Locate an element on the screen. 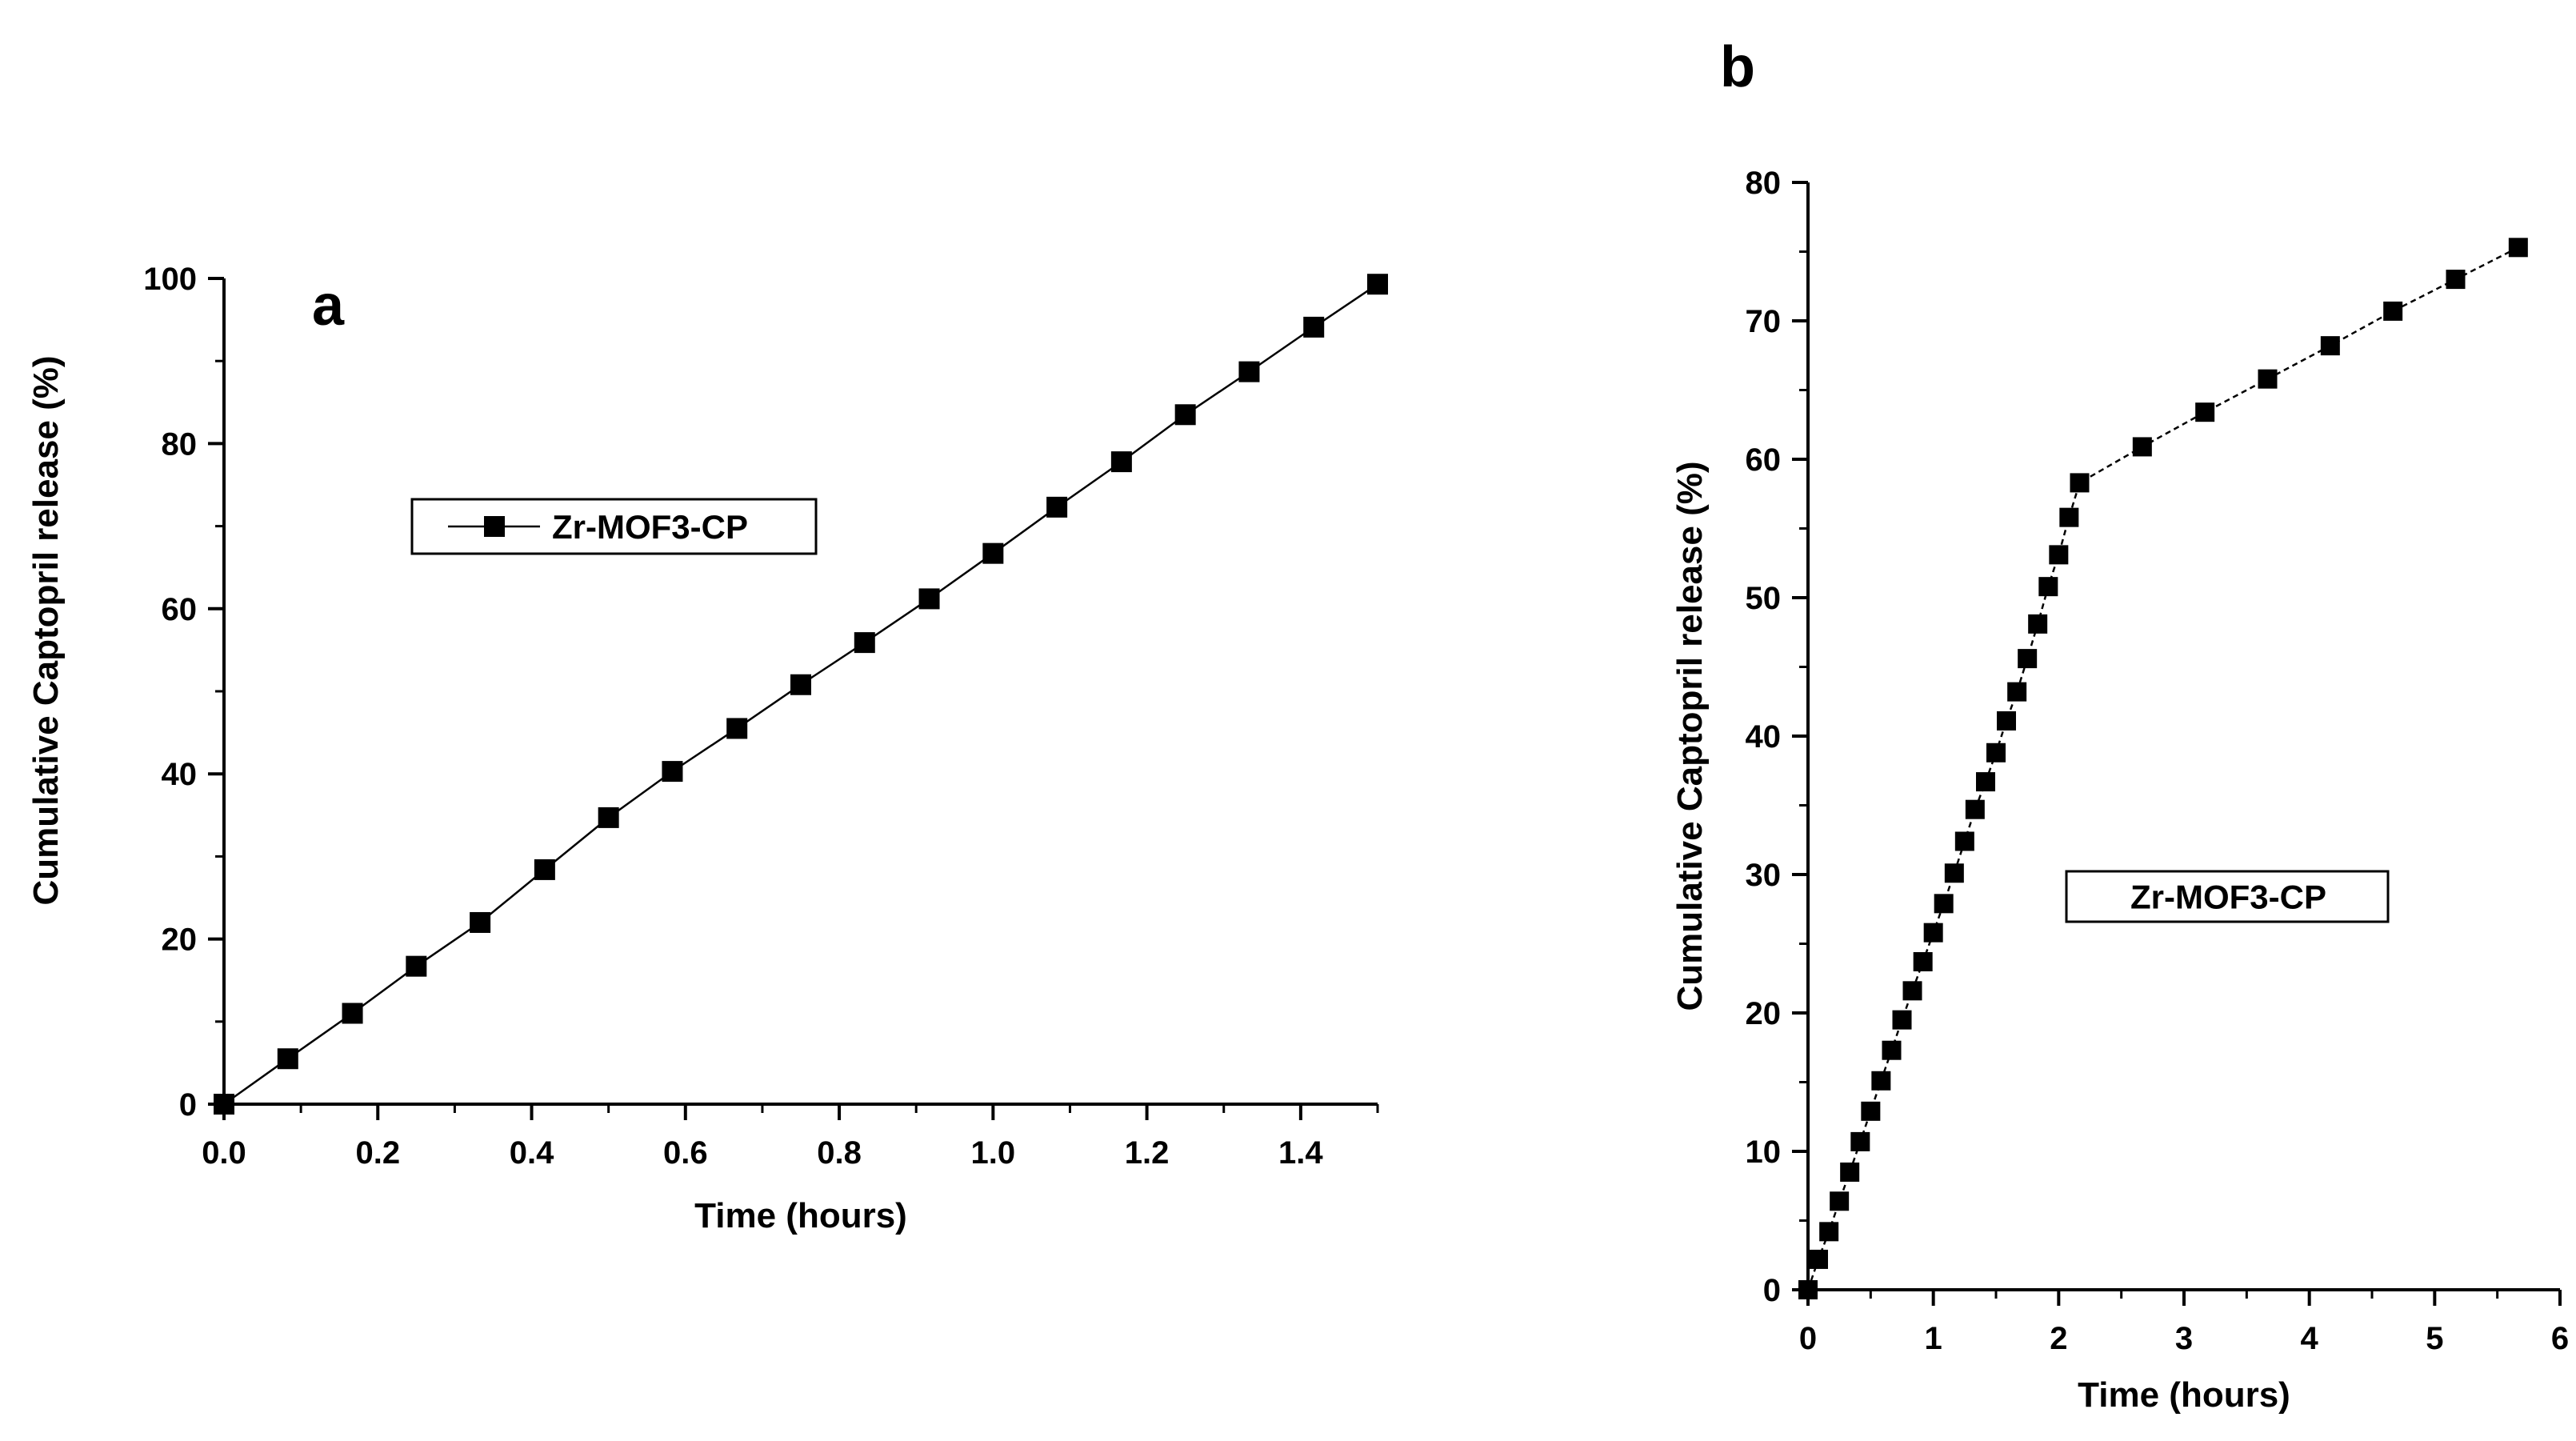  y-tick-label: 30 is located at coordinates (1764, 876).